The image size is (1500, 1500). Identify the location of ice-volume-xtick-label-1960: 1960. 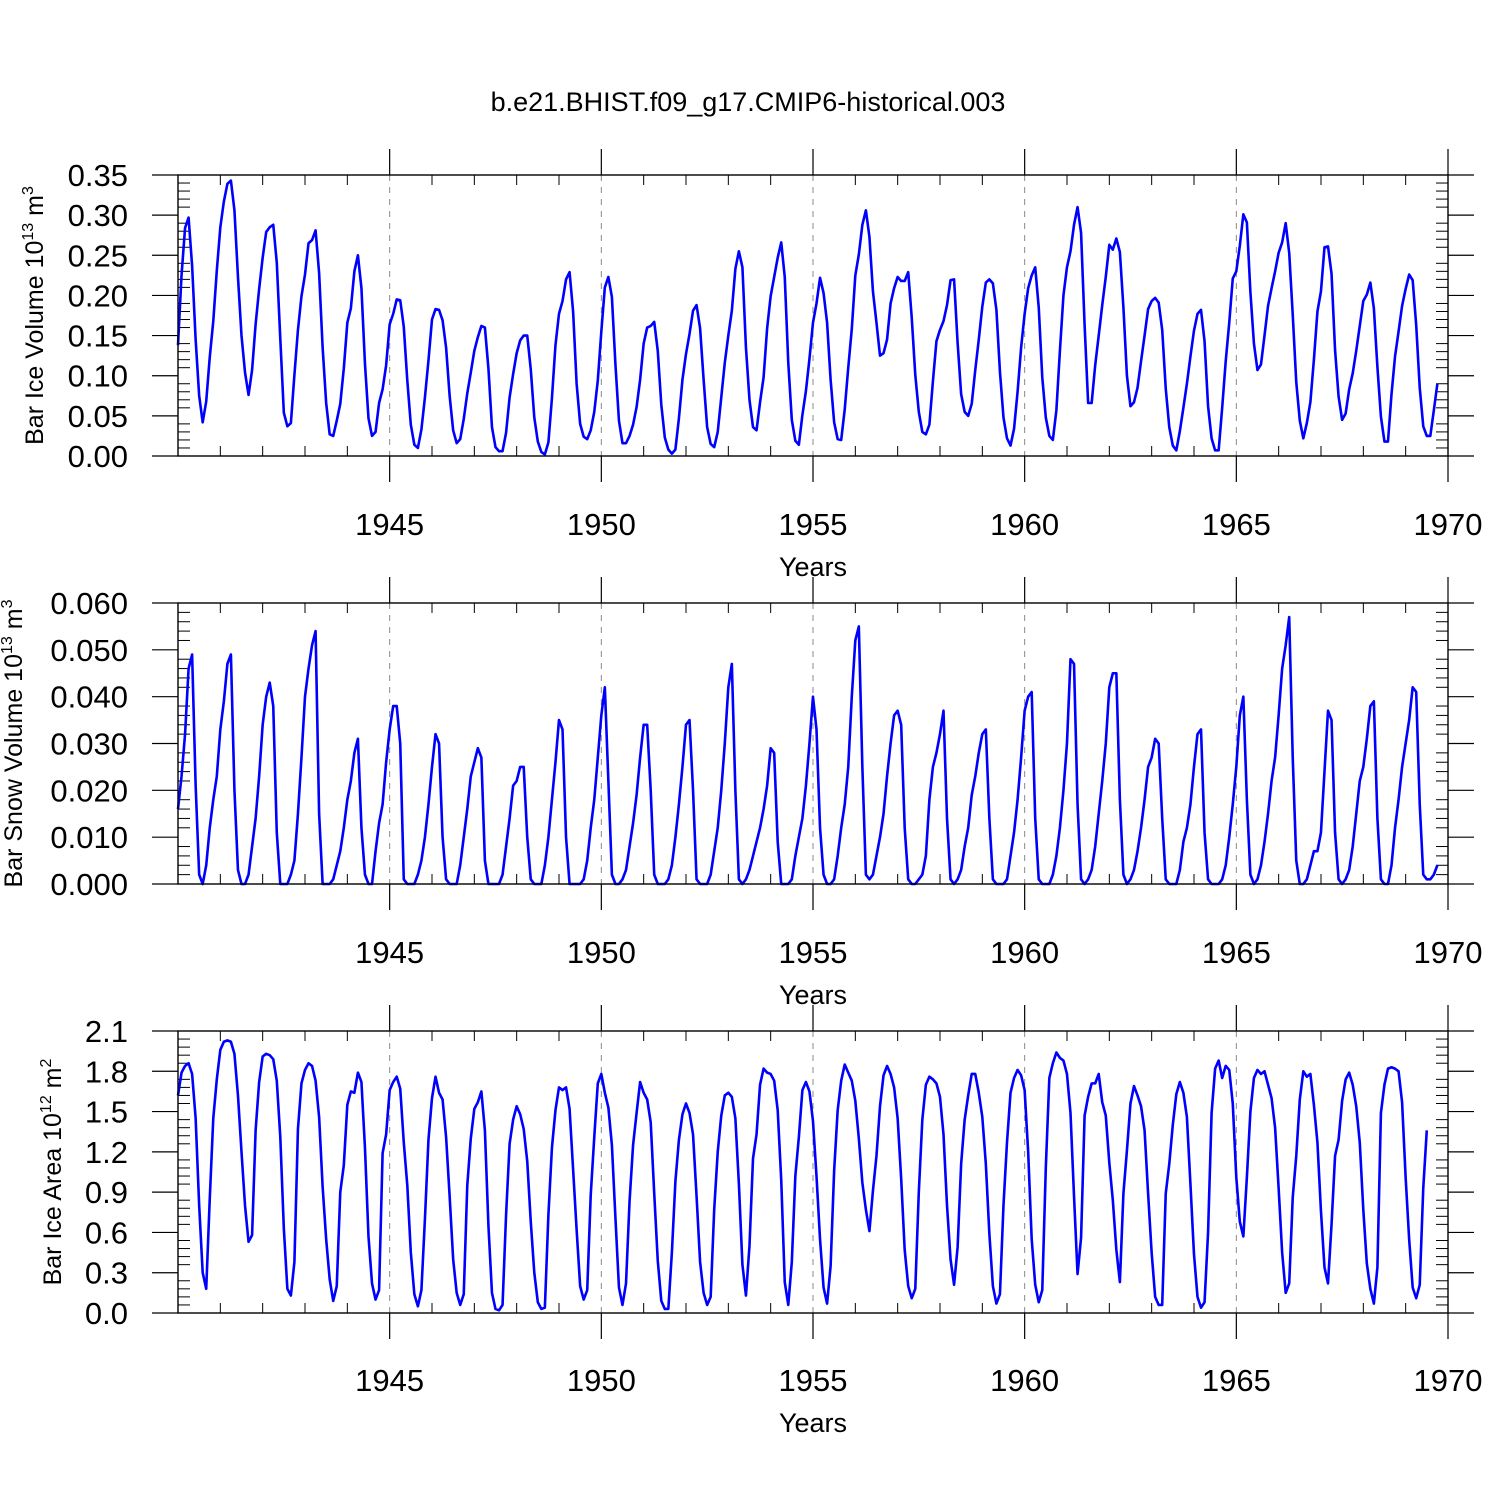
(1024, 524).